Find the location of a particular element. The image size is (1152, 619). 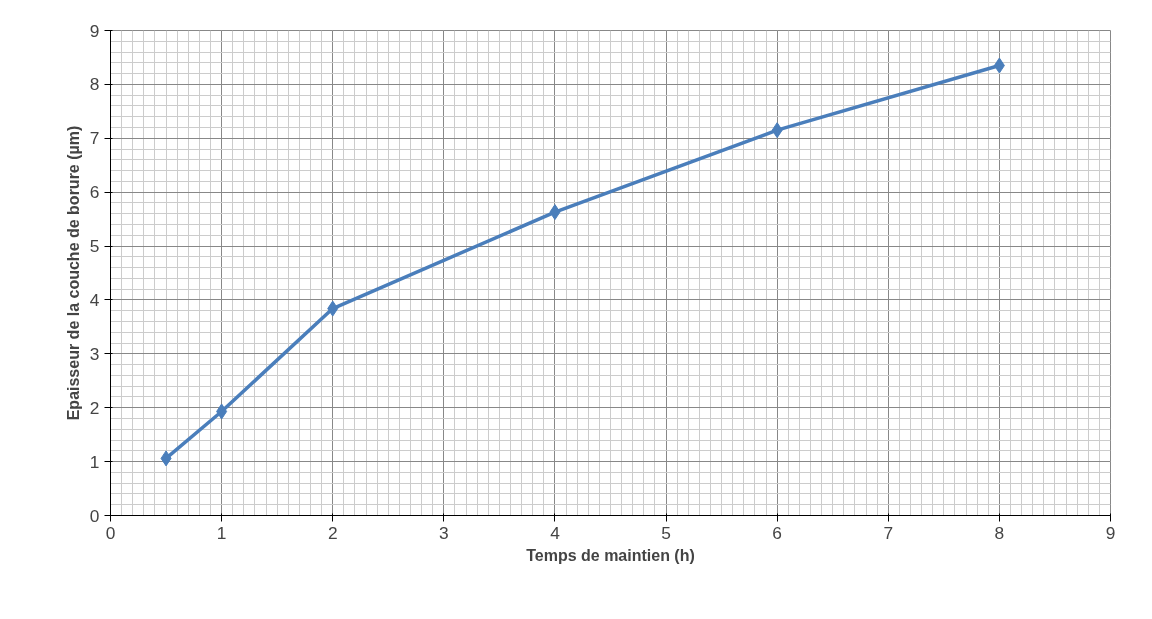

y-tick-label: 1 is located at coordinates (94, 461).